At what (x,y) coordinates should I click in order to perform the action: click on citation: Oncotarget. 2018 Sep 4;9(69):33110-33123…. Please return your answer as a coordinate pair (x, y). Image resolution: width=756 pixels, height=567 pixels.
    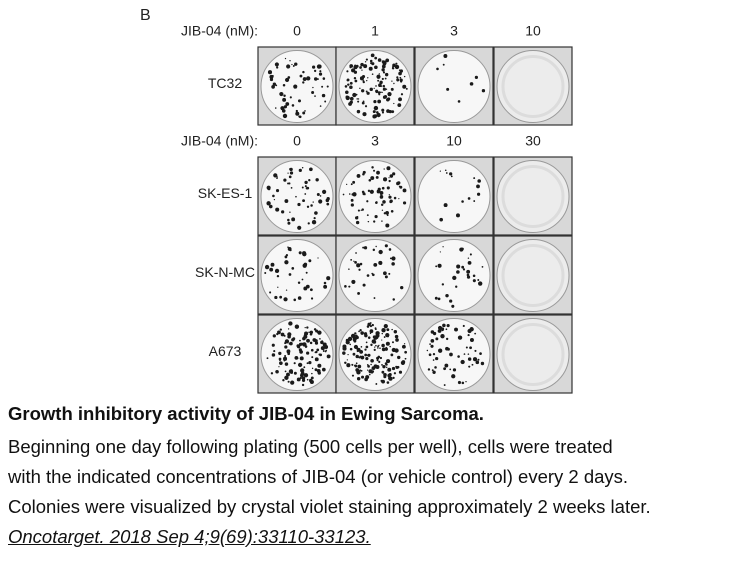
    Looking at the image, I should click on (189, 536).